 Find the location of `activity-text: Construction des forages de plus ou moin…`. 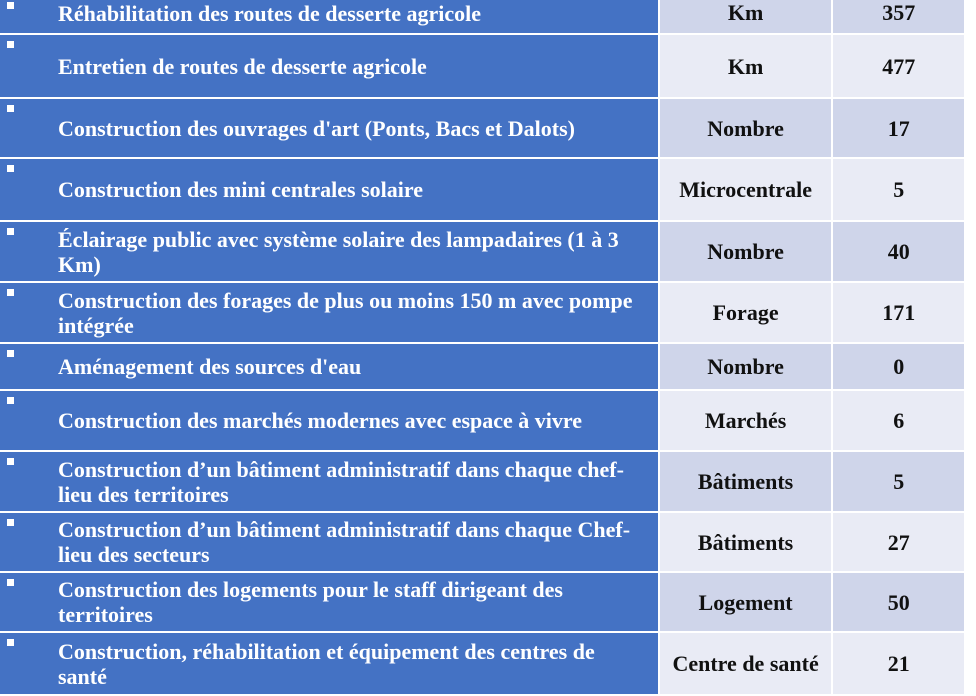

activity-text: Construction des forages de plus ou moin… is located at coordinates (345, 312).